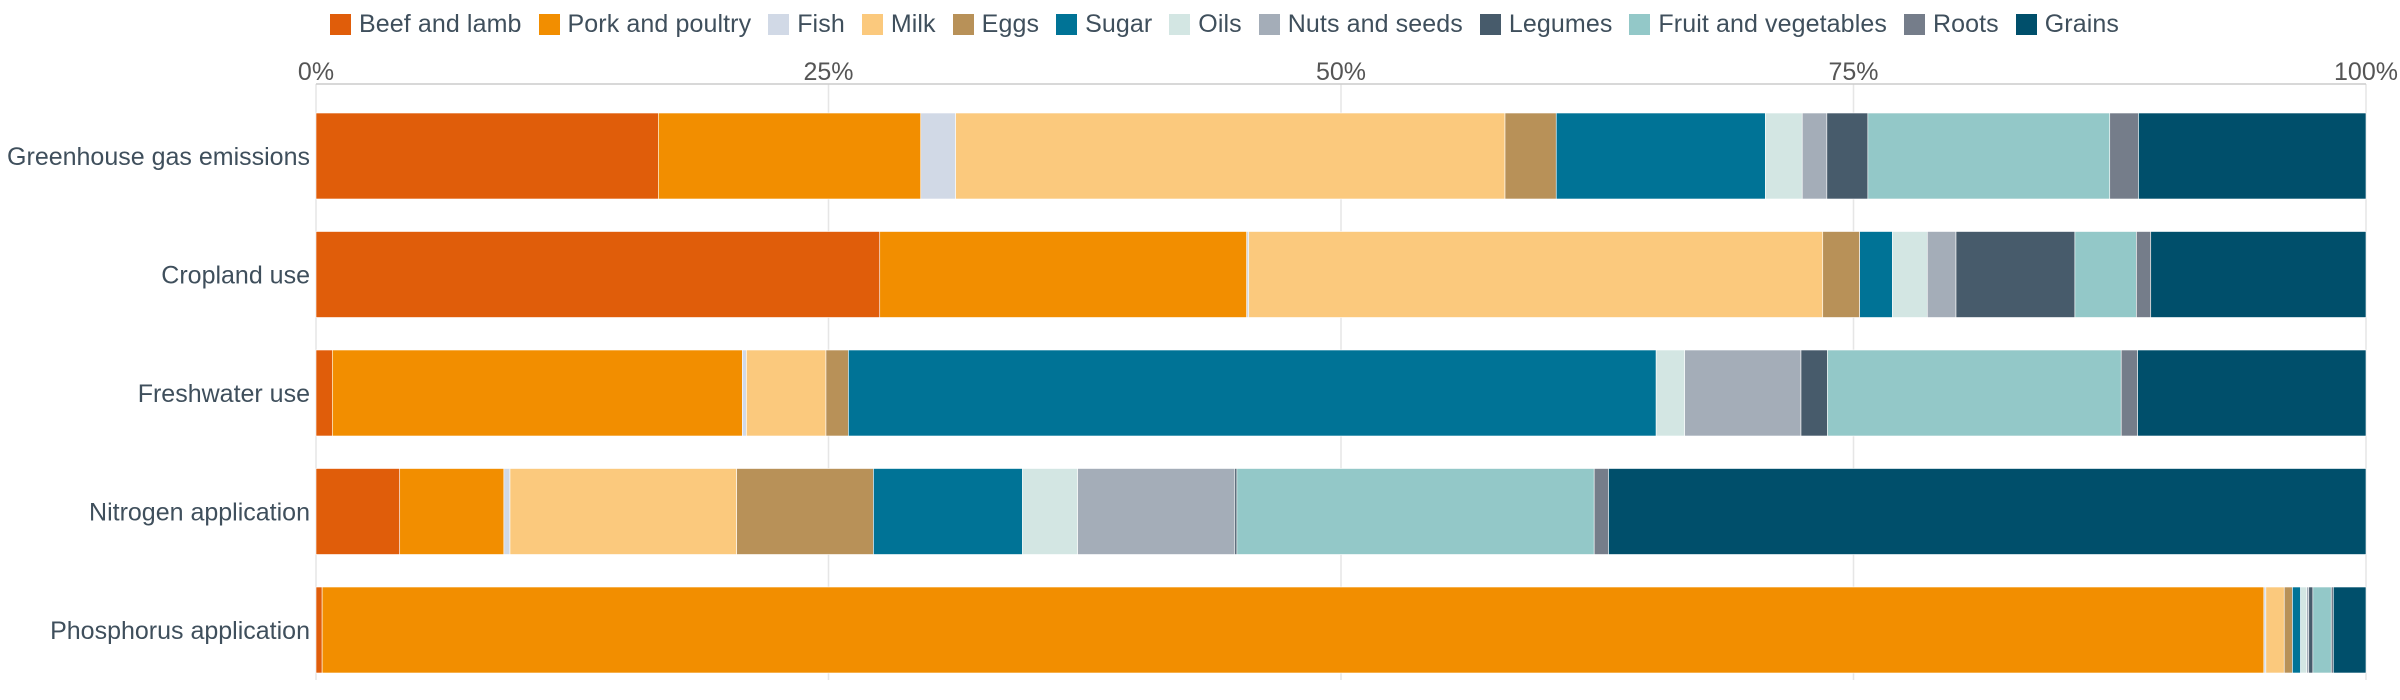 This screenshot has height=700, width=2400. What do you see at coordinates (1853, 72) in the screenshot?
I see `x-tick-label: 75%` at bounding box center [1853, 72].